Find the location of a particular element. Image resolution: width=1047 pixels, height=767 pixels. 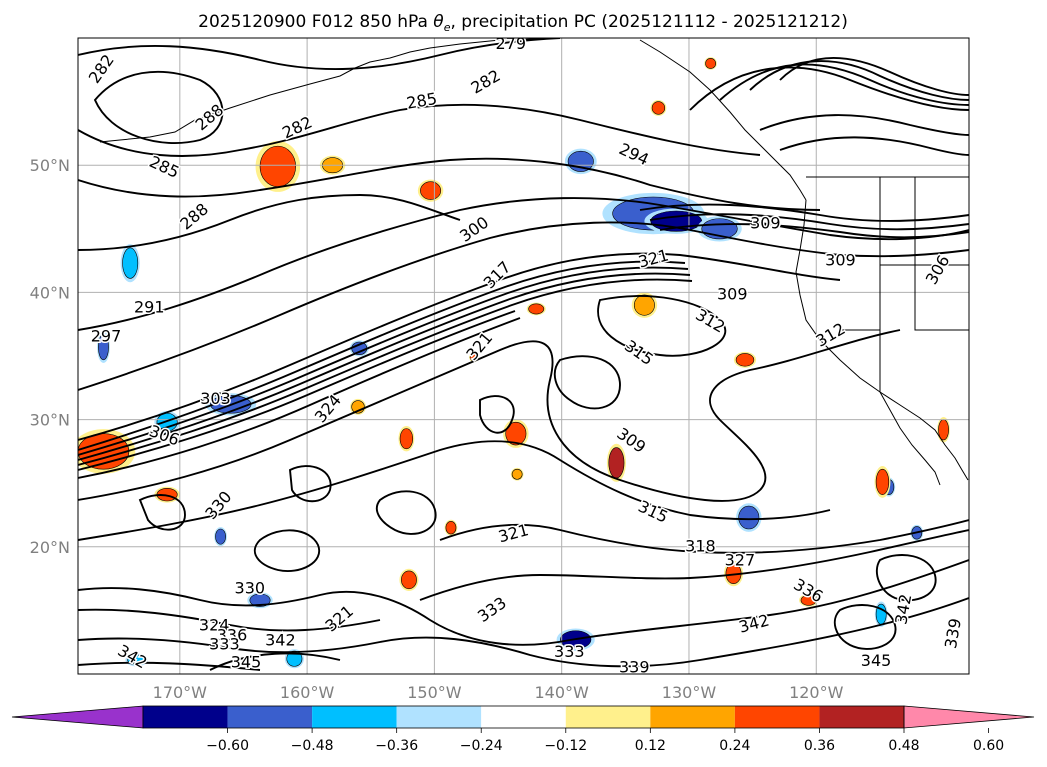

lon-tick-label: 120°W is located at coordinates (816, 692).